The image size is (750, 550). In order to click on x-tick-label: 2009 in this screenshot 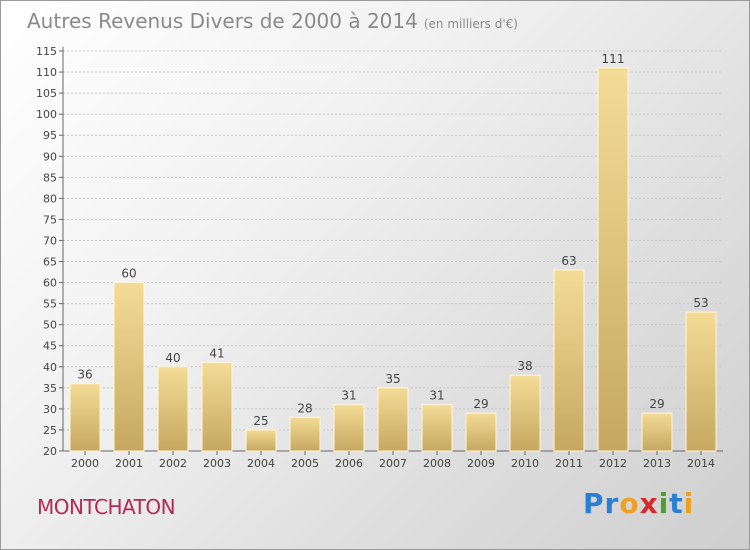, I will do `click(481, 463)`.